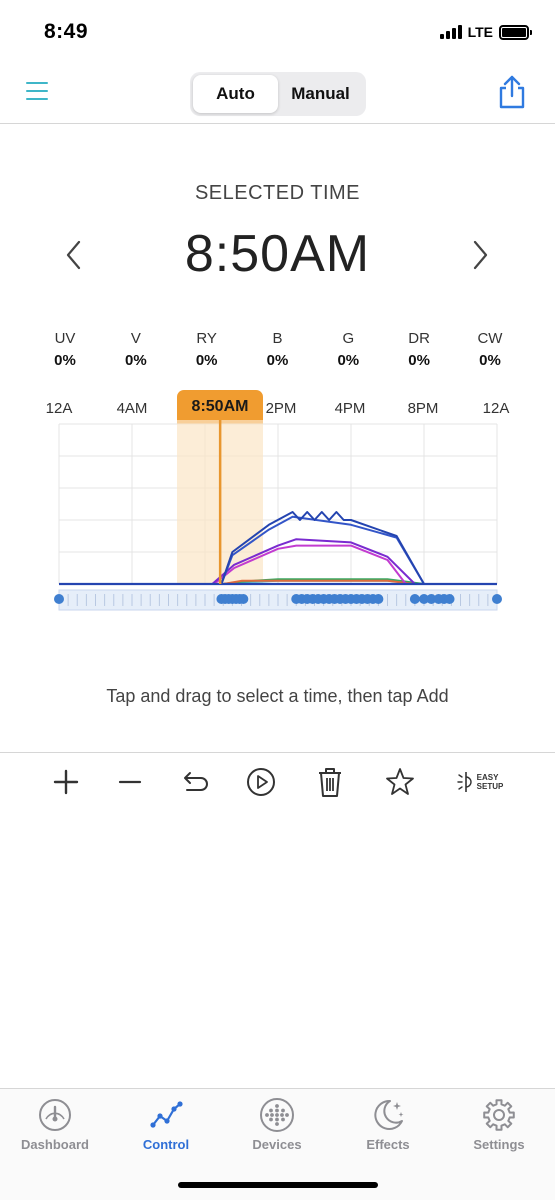  I want to click on status-indicators: LTE, so click(485, 32).